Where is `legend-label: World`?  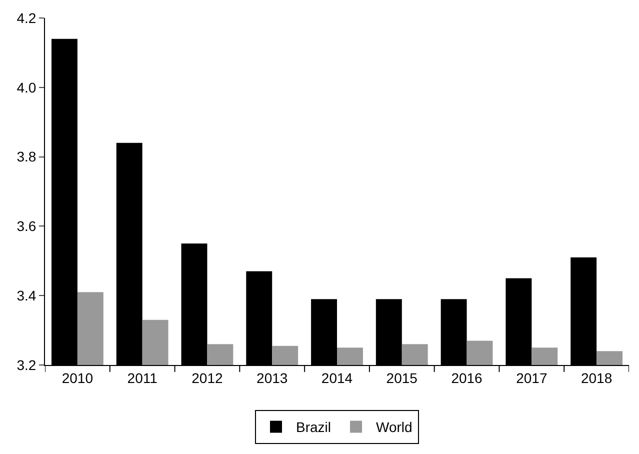 legend-label: World is located at coordinates (394, 427).